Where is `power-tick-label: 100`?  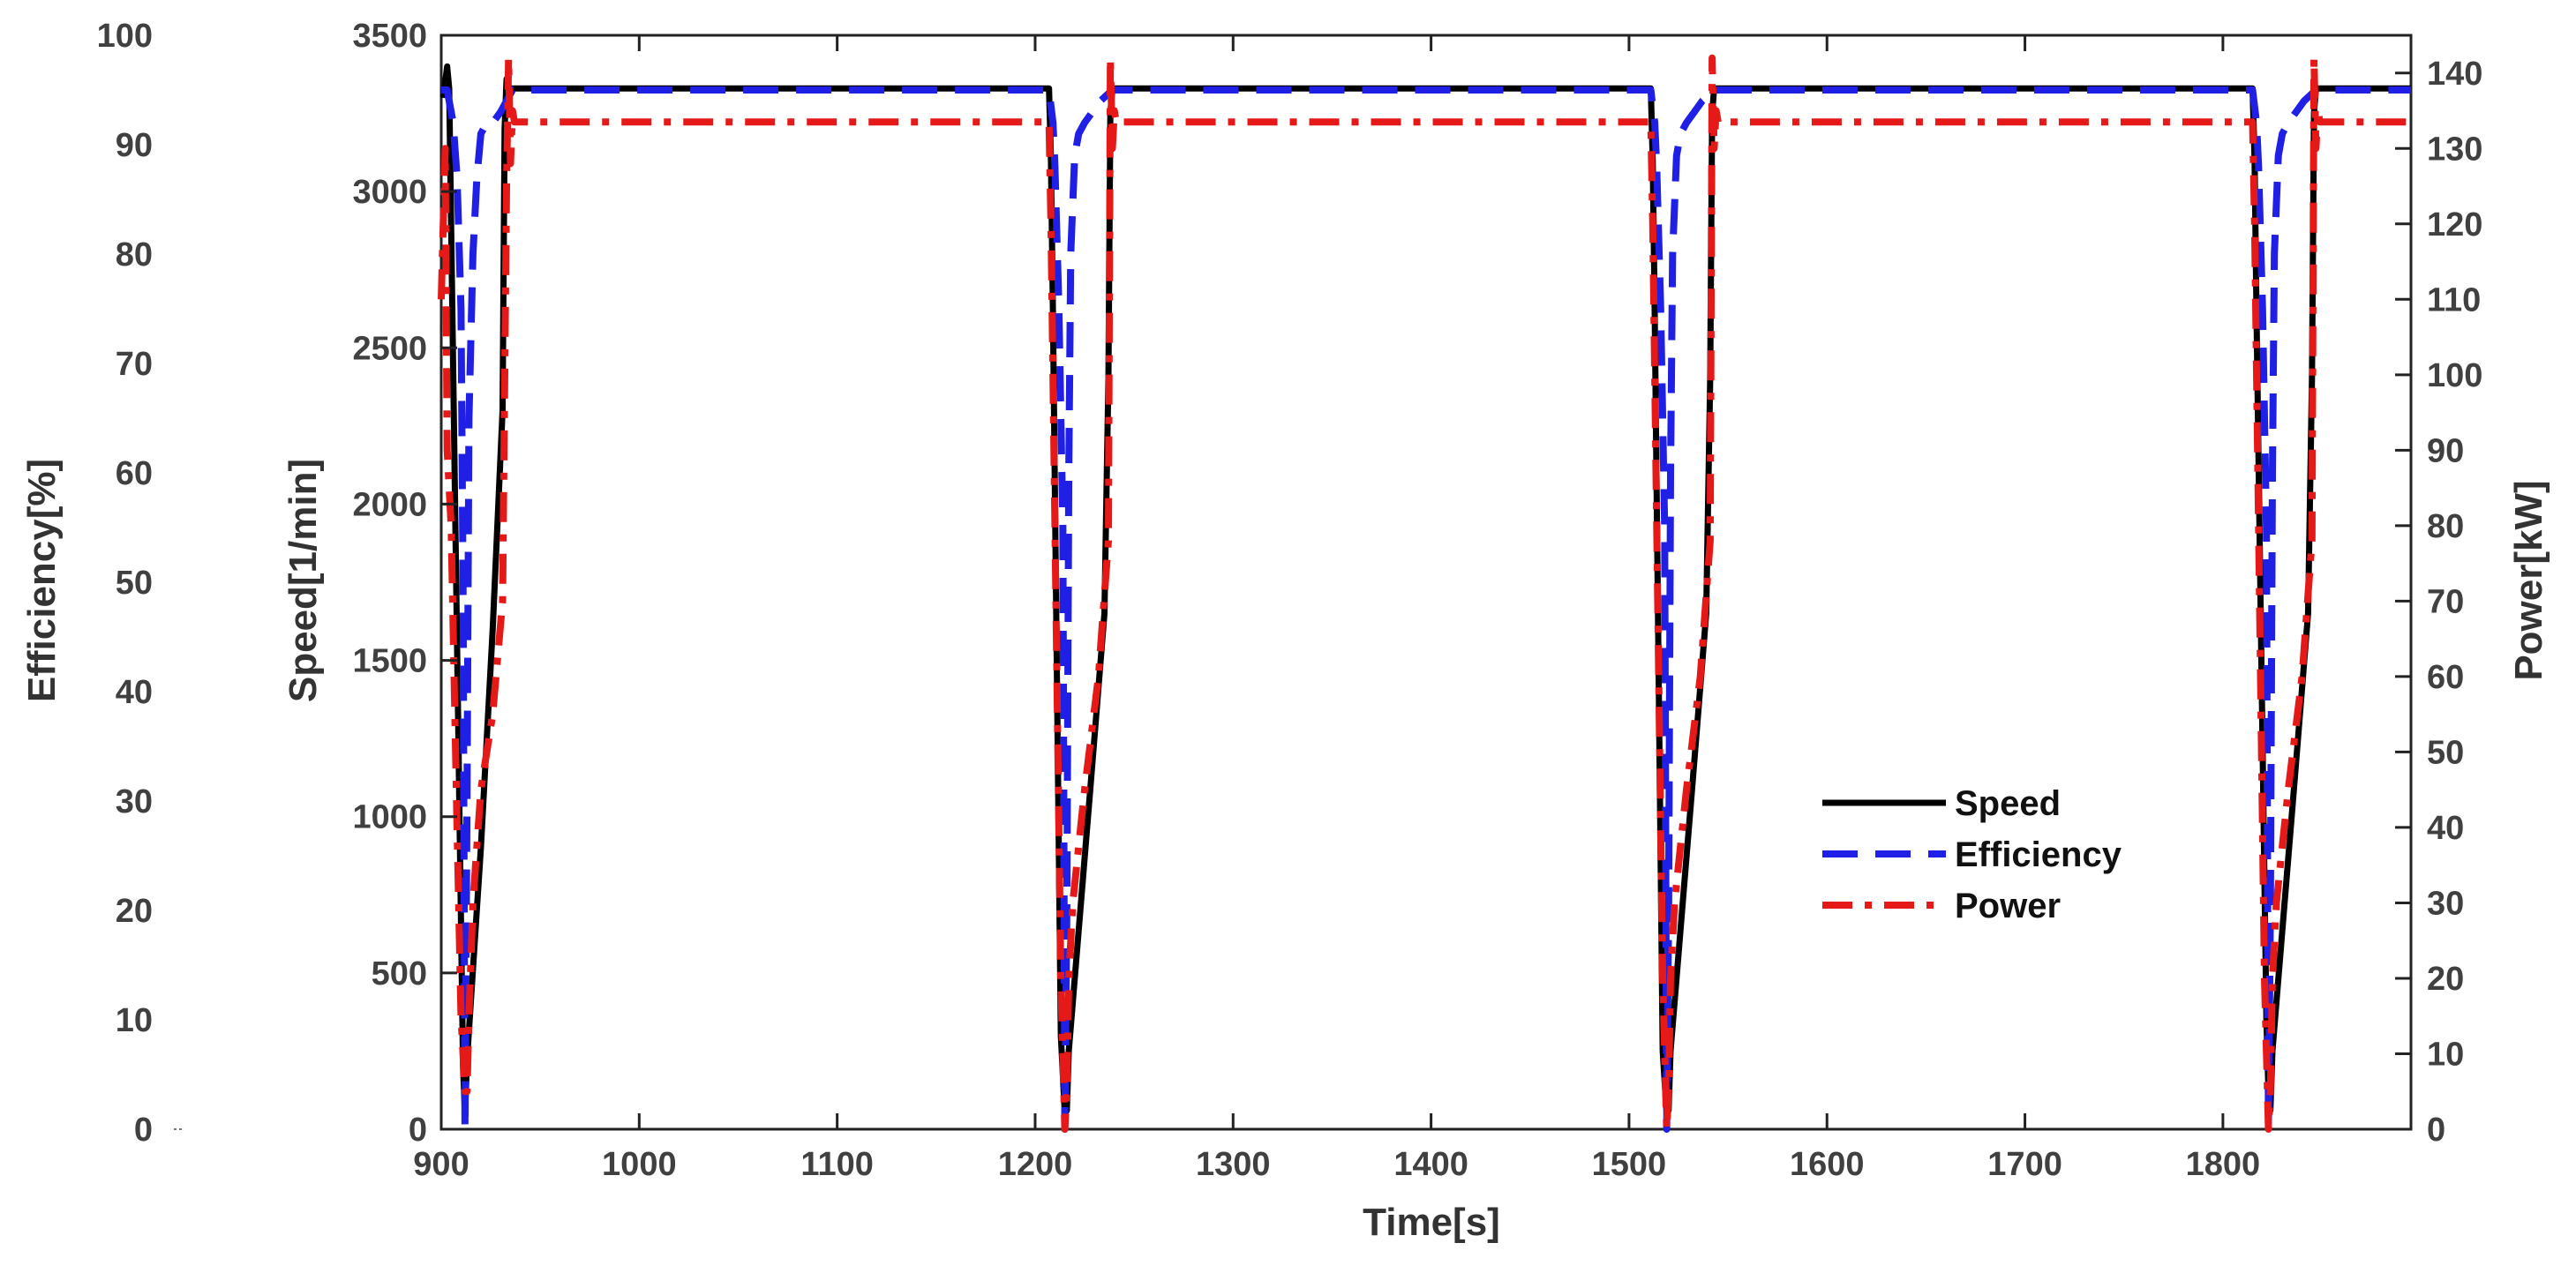 power-tick-label: 100 is located at coordinates (2454, 375).